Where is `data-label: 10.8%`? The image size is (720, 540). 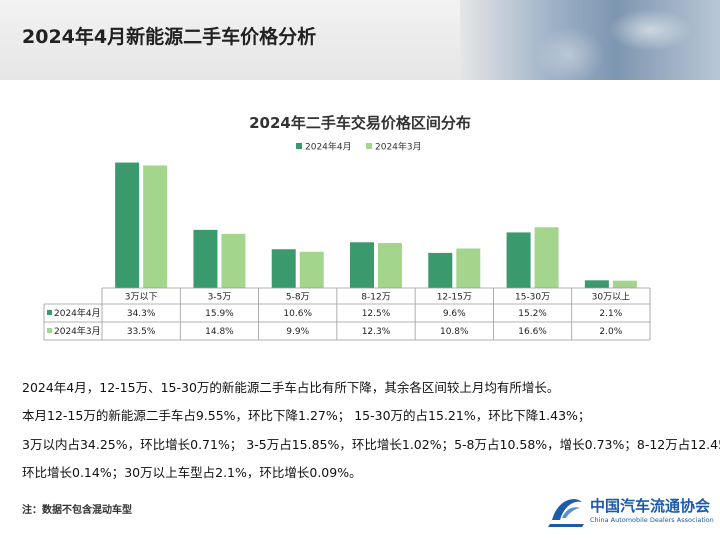 data-label: 10.8% is located at coordinates (454, 332).